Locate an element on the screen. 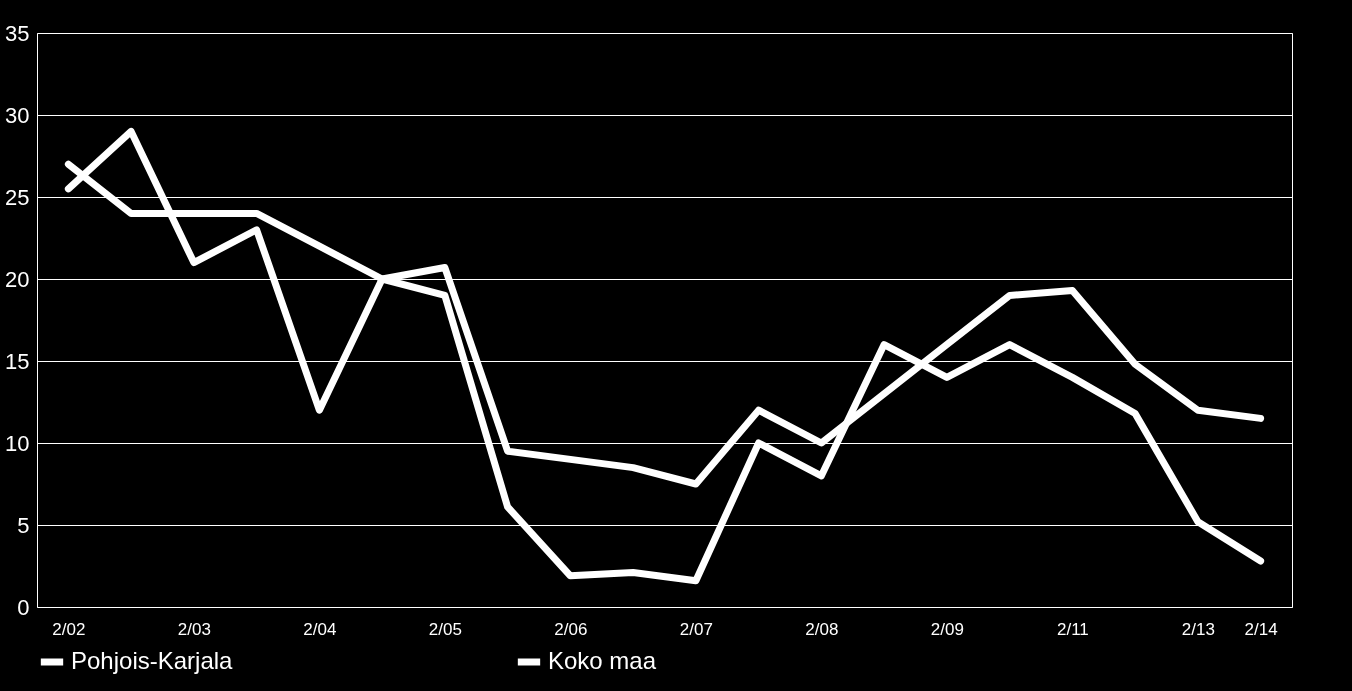  x-tick-label: 2/14 is located at coordinates (1261, 629).